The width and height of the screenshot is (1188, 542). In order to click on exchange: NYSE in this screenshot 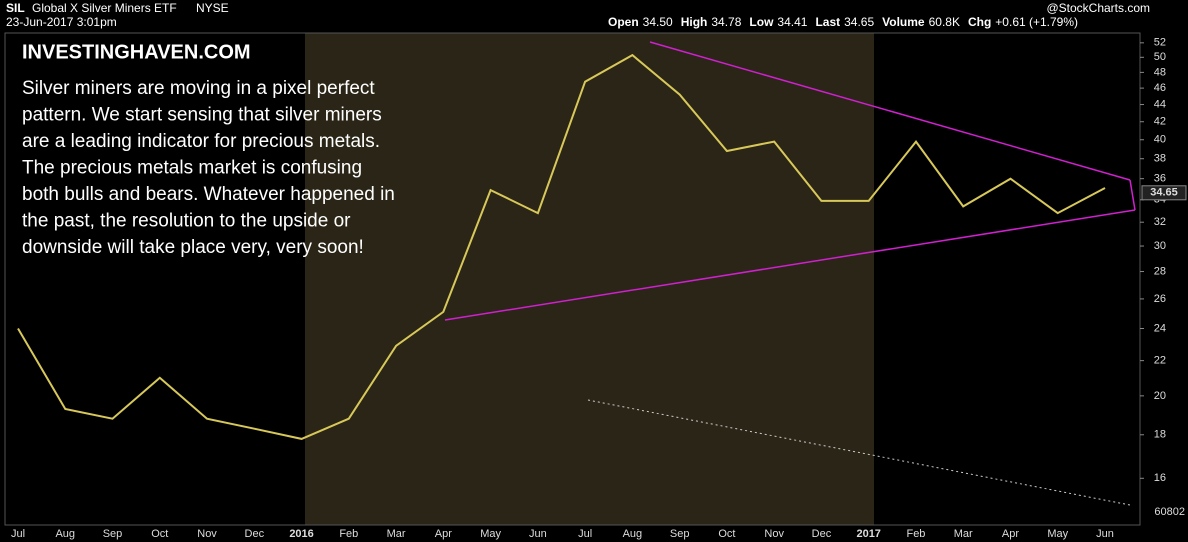, I will do `click(212, 8)`.